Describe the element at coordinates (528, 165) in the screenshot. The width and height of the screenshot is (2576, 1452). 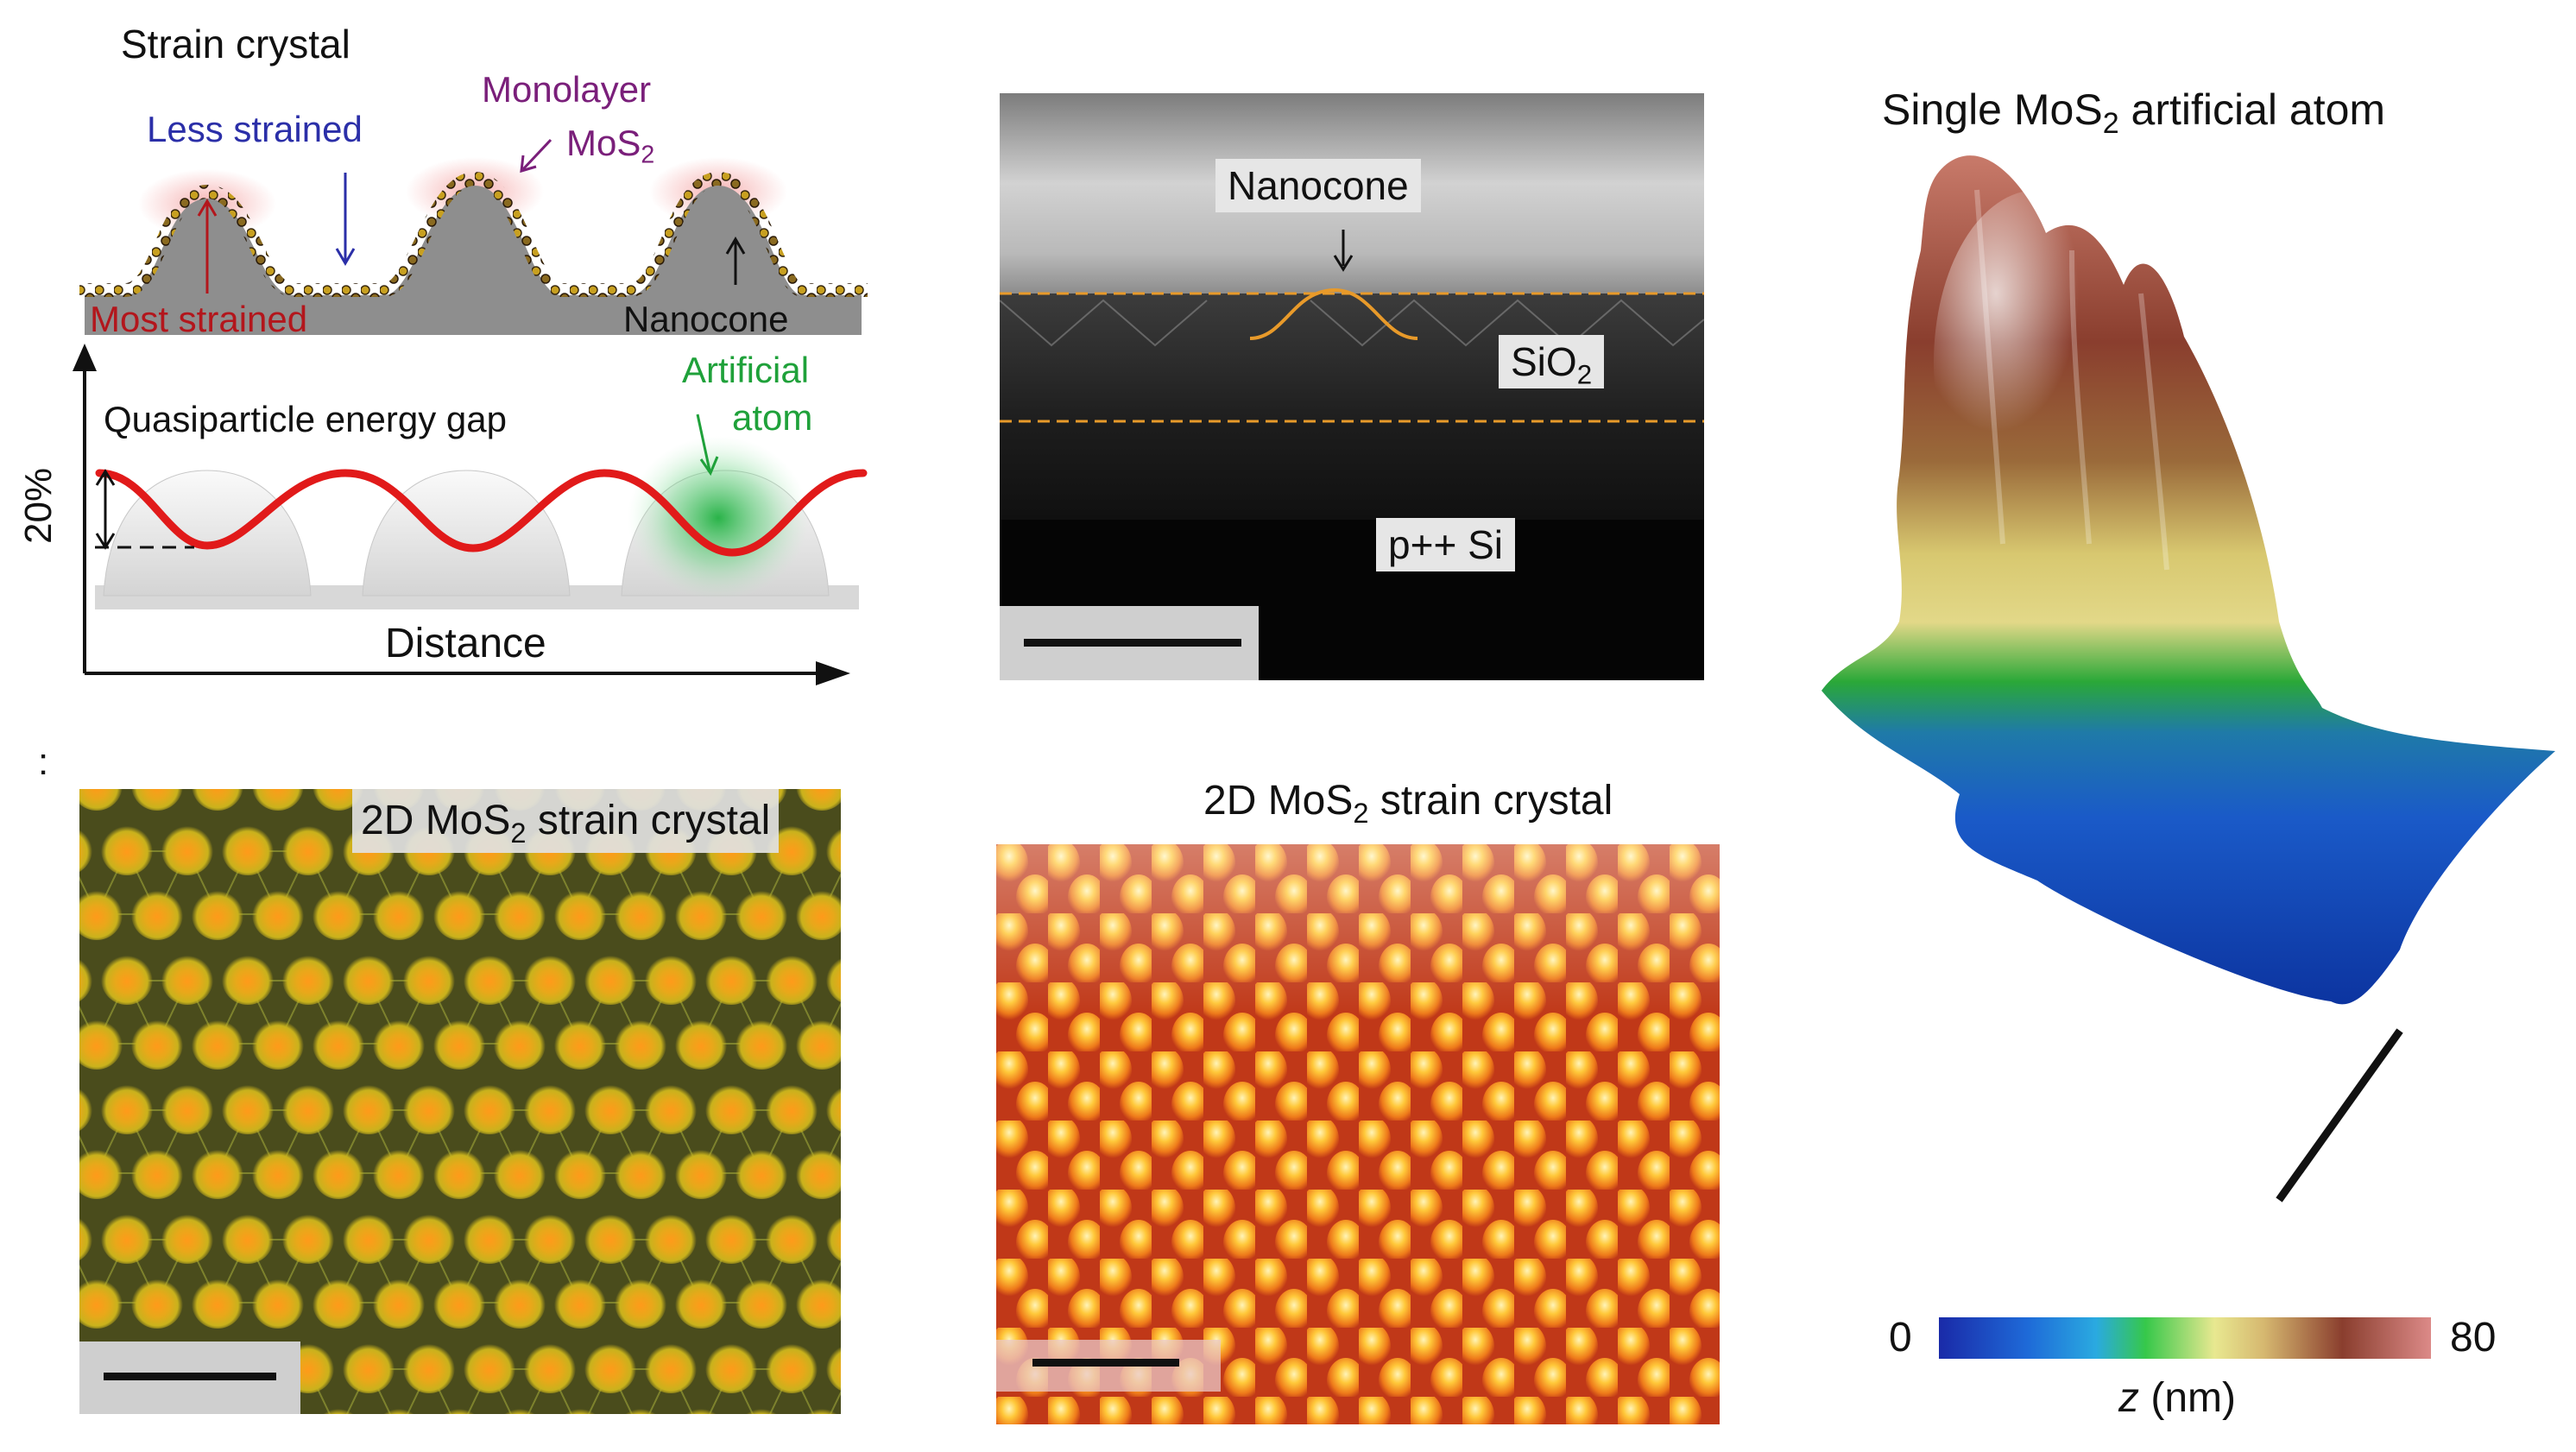
I see `monolayer-arrowhead` at that location.